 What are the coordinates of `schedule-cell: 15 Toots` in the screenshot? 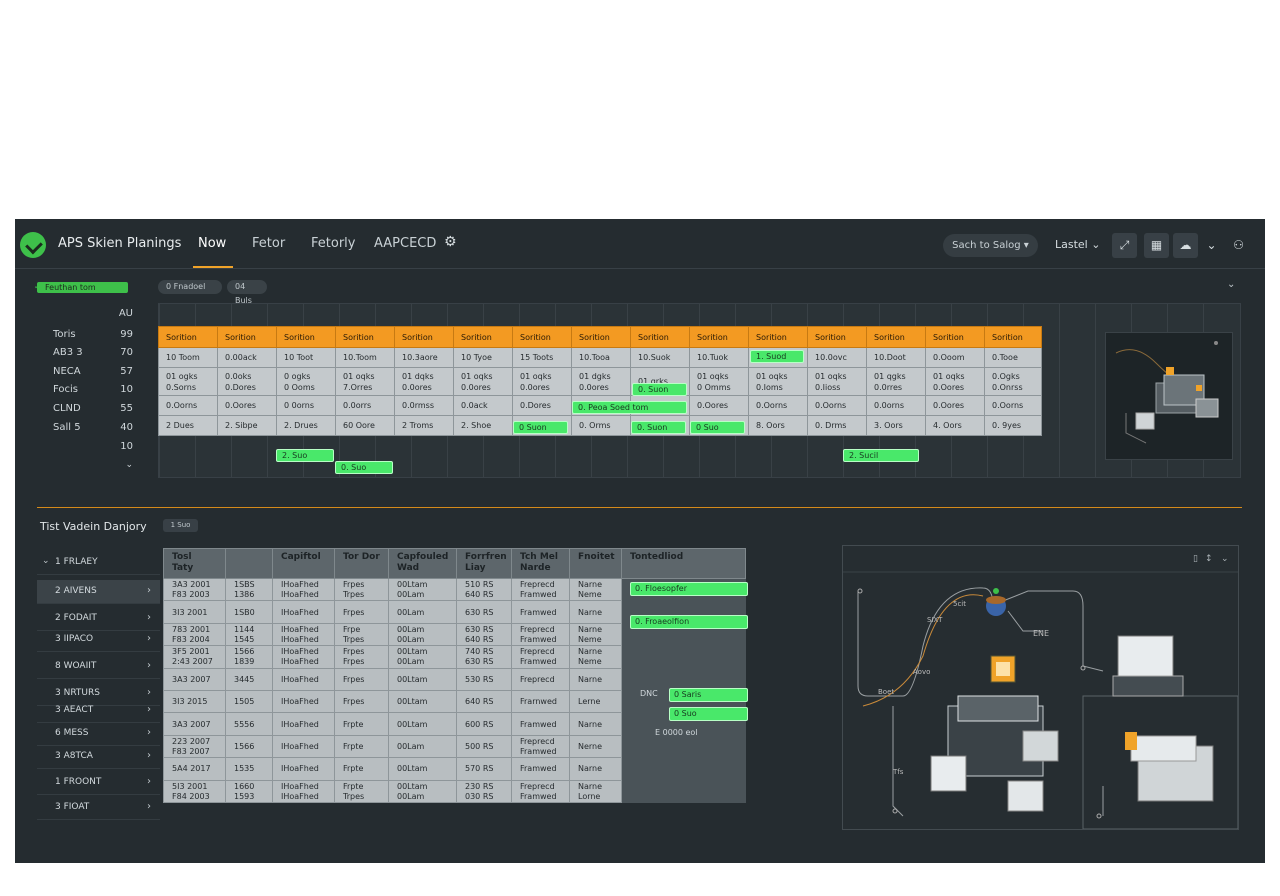 It's located at (542, 357).